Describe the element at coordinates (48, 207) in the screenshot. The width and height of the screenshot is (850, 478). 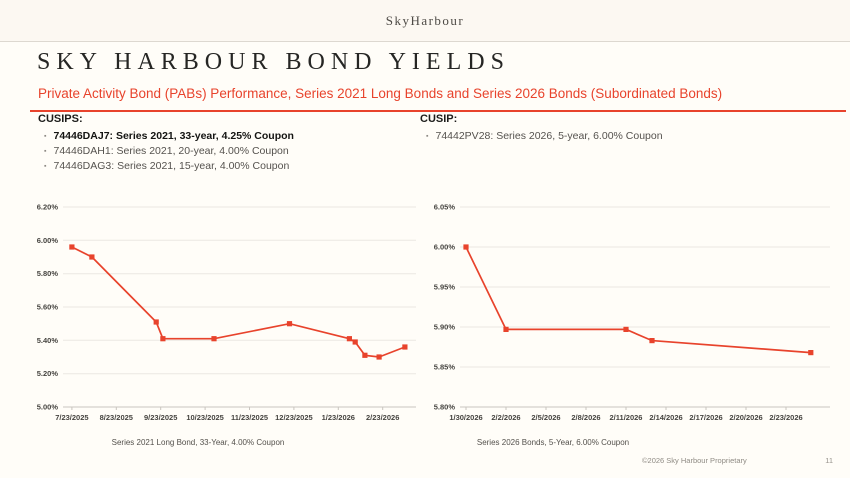
I see `y-tick-label: 6.20%` at that location.